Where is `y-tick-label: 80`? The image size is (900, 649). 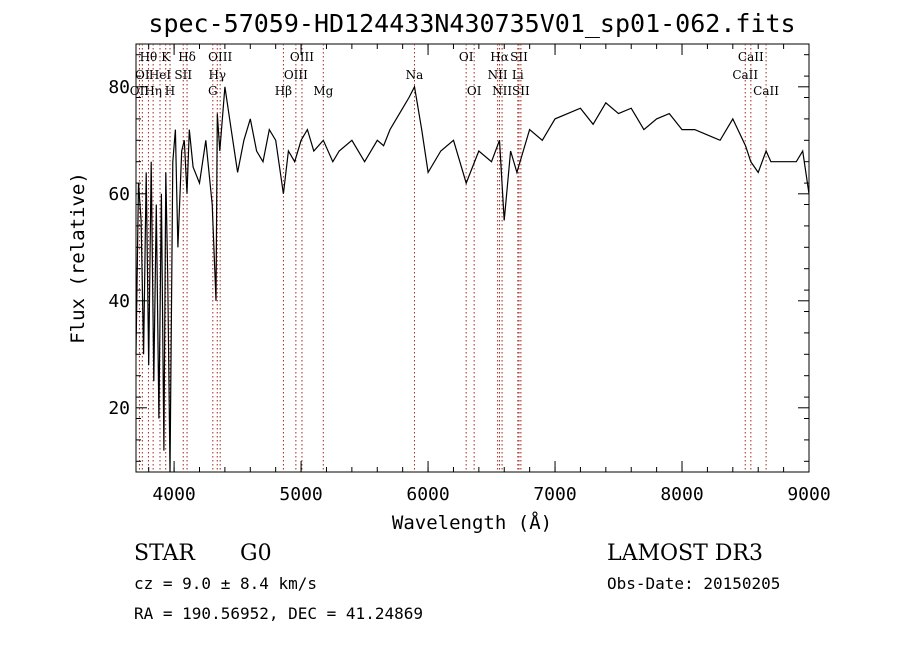
y-tick-label: 80 is located at coordinates (119, 87).